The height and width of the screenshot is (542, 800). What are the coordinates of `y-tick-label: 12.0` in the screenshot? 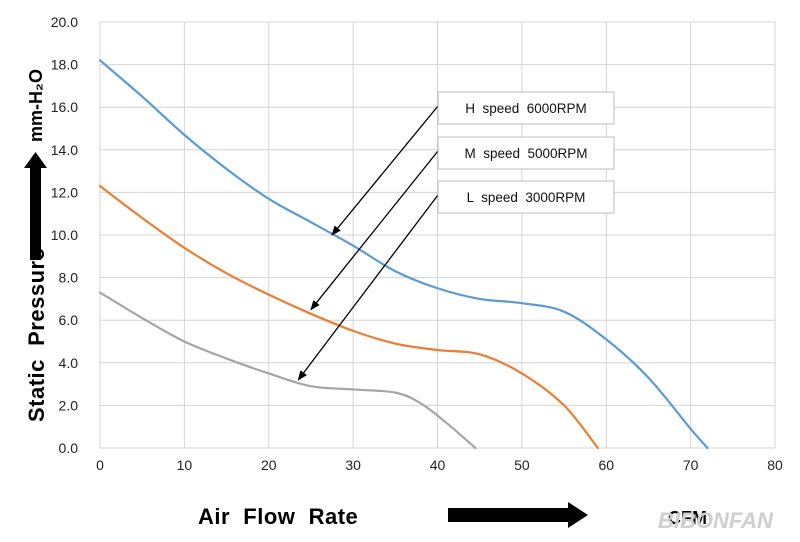 It's located at (64, 192).